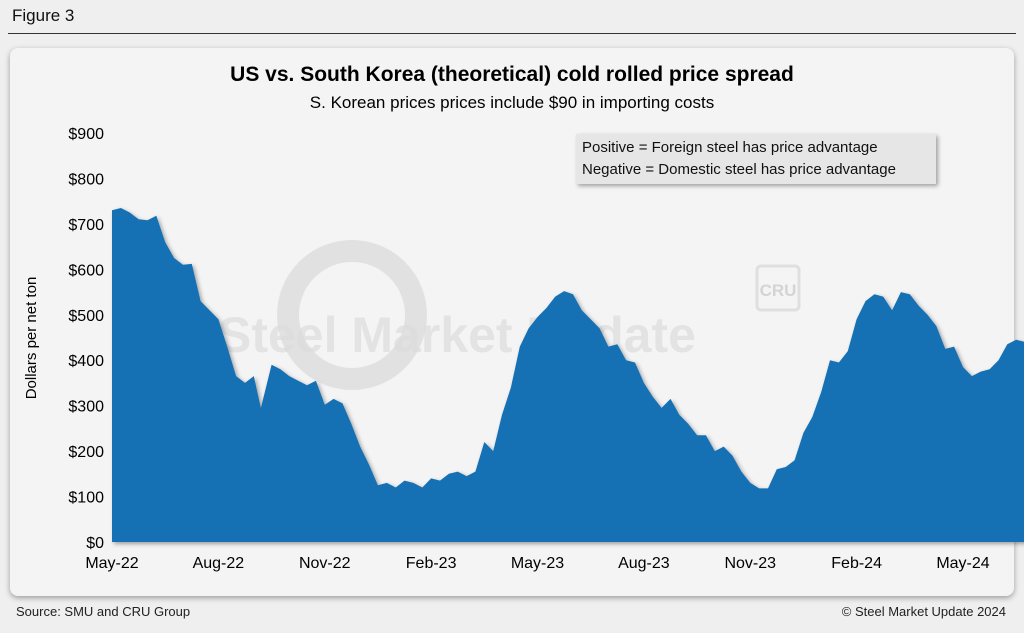  What do you see at coordinates (86, 270) in the screenshot?
I see `y-tick-label: $600` at bounding box center [86, 270].